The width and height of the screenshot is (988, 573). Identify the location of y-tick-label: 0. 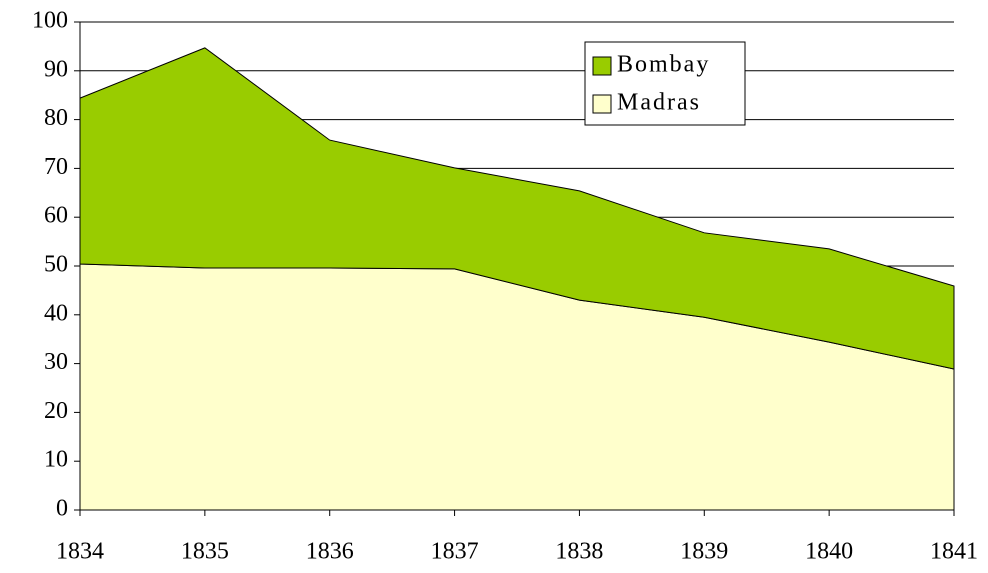
(62, 509).